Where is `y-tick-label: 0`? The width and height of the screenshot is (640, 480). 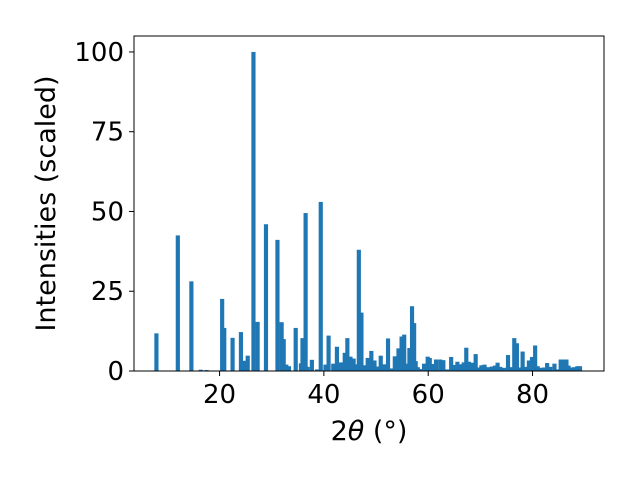
y-tick-label: 0 is located at coordinates (115, 372).